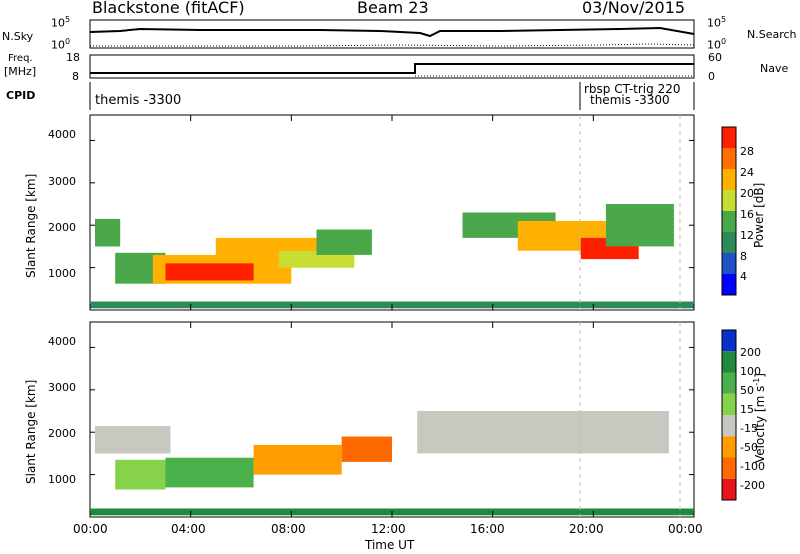 The height and width of the screenshot is (554, 800). Describe the element at coordinates (747, 390) in the screenshot. I see `velocity-cb-tick: 50` at that location.